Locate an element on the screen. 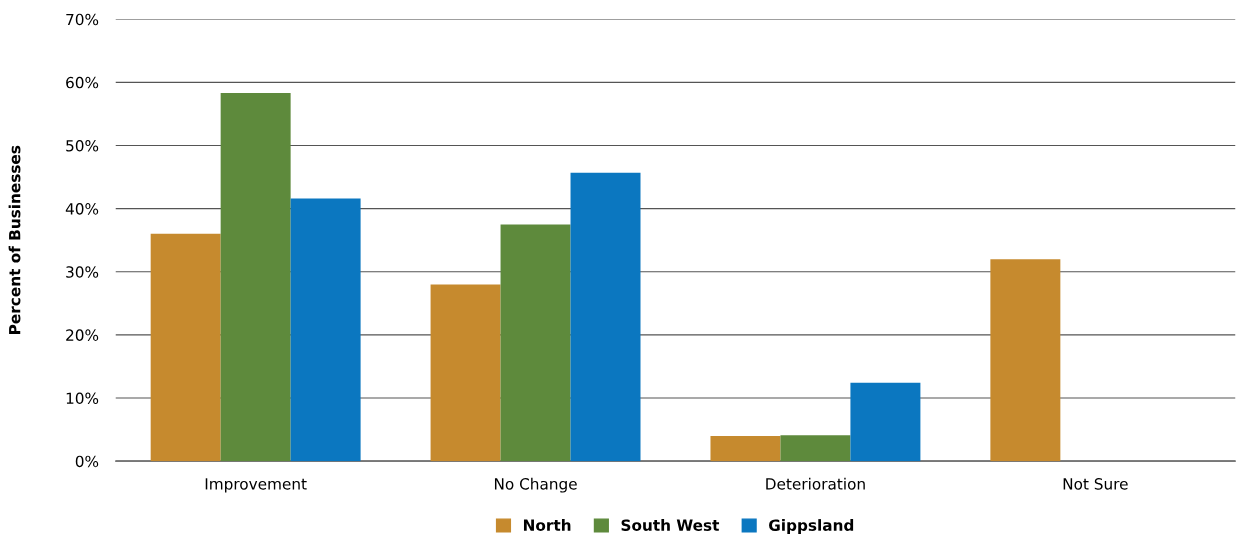 The width and height of the screenshot is (1244, 549). y-tick-label: 10% is located at coordinates (82, 398).